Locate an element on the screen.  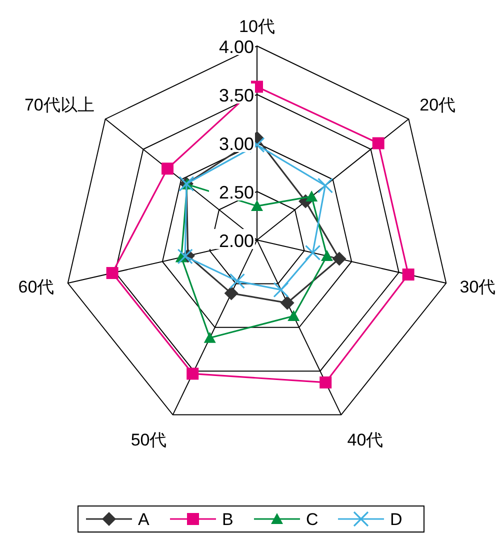
legend-label: D is located at coordinates (396, 519).